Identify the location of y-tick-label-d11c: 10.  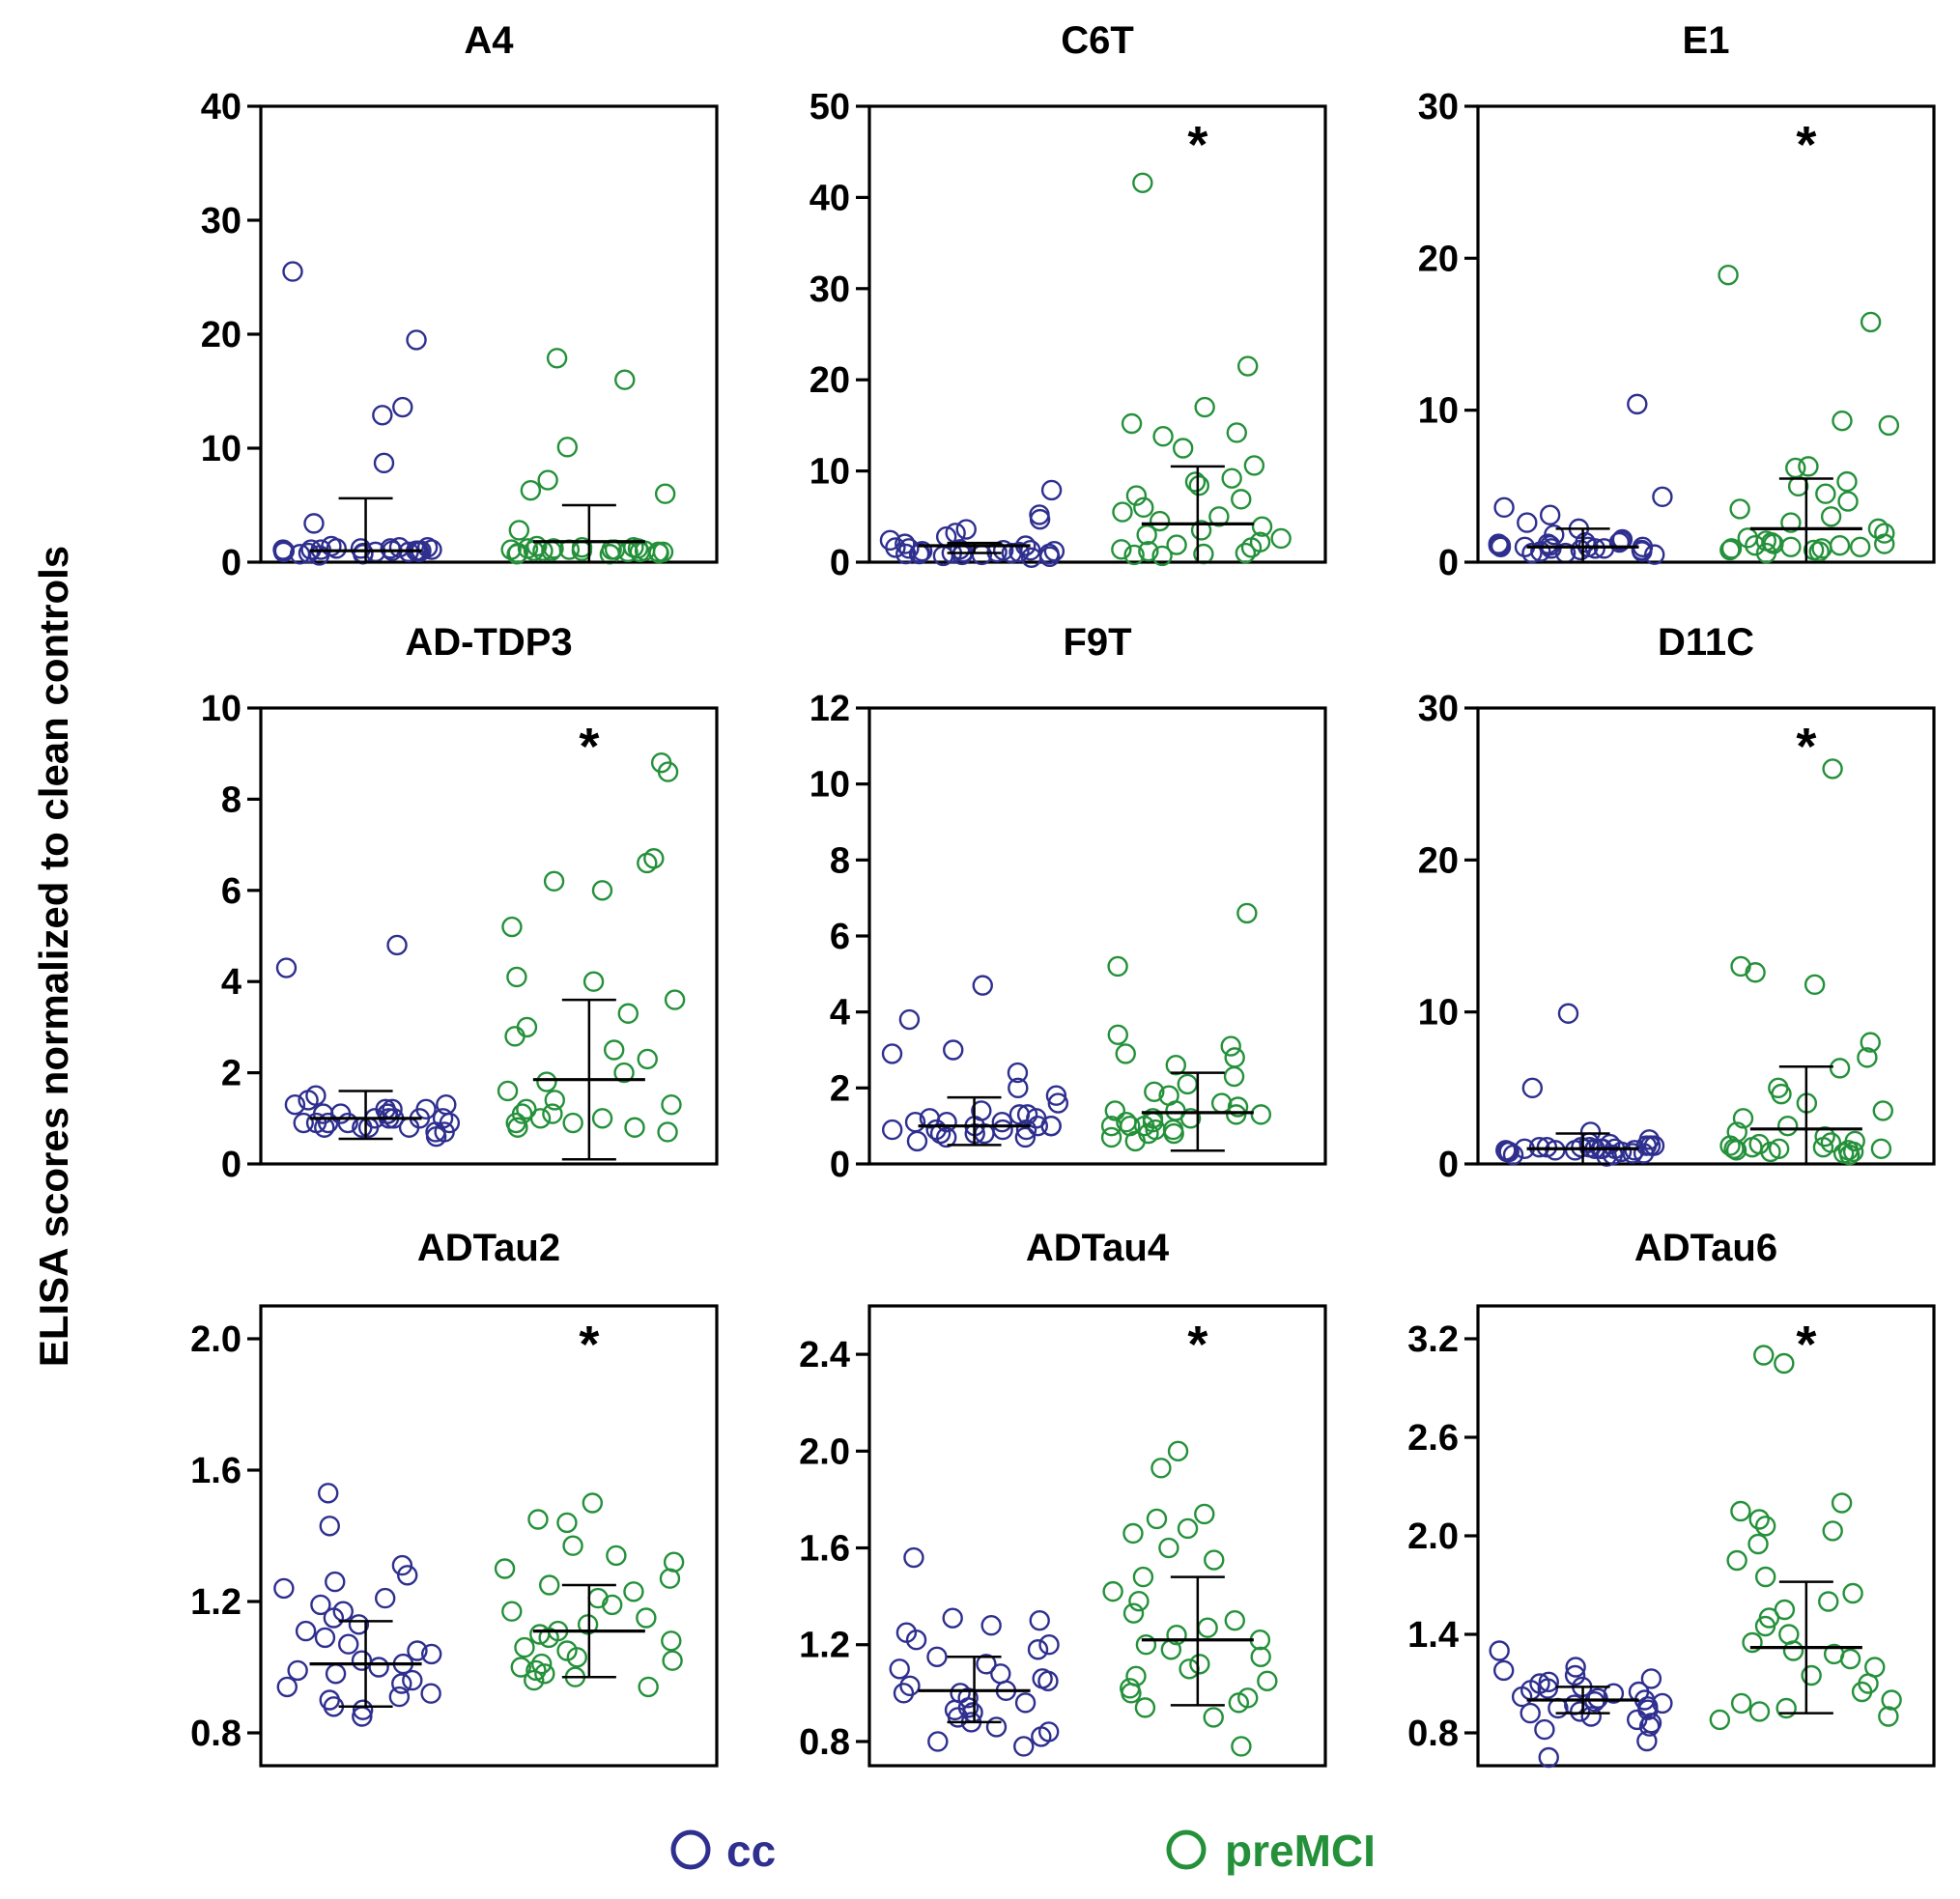
(1438, 1014).